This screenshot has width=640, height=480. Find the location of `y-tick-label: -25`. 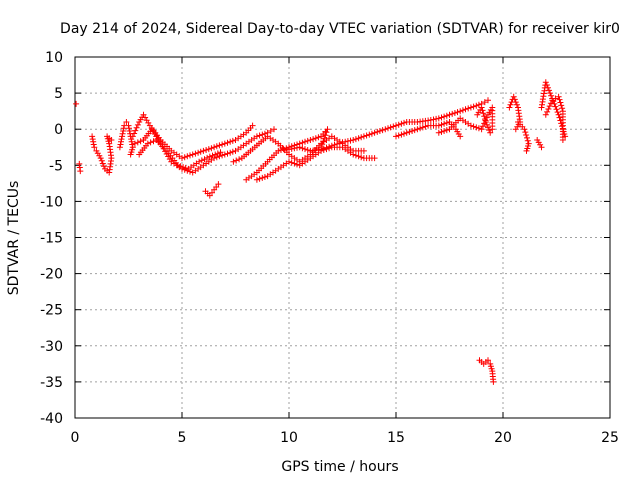

y-tick-label: -25 is located at coordinates (51, 311).